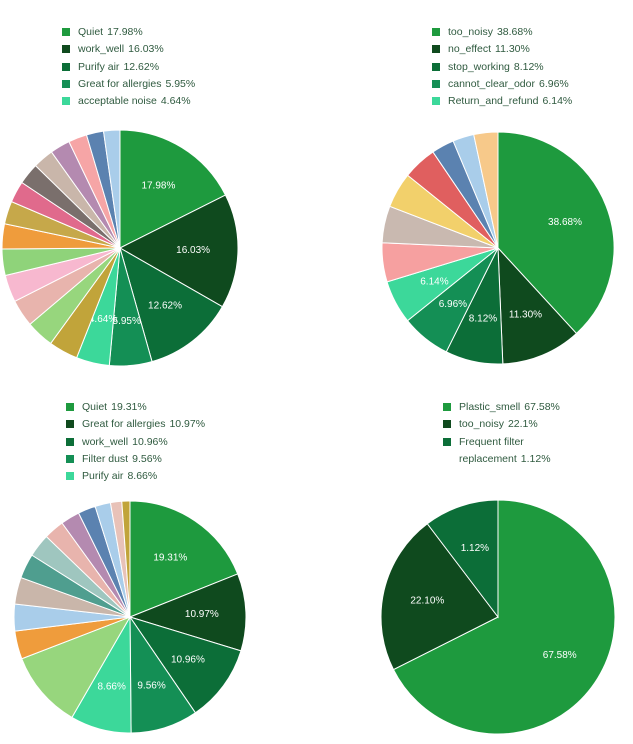  I want to click on legend-item: Quiet 17.98%, so click(128, 32).